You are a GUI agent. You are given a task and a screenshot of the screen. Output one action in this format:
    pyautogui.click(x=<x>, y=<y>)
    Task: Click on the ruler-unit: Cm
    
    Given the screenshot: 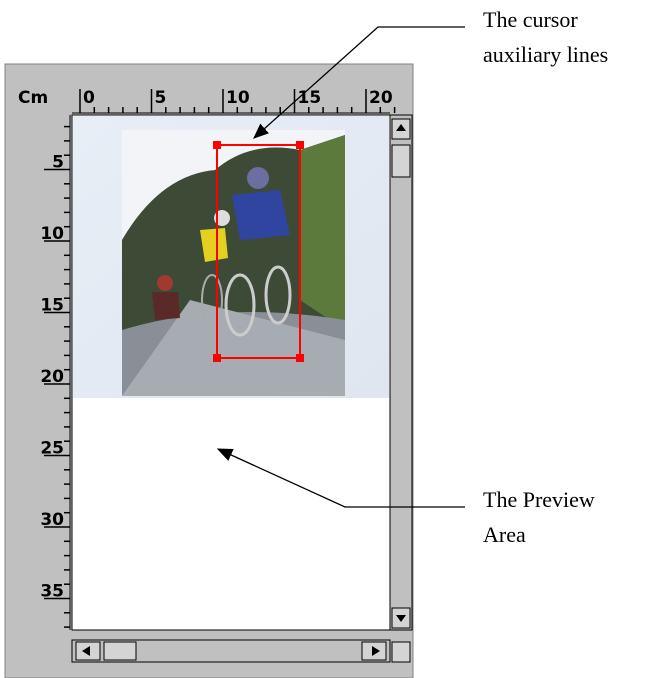 What is the action you would take?
    pyautogui.click(x=33, y=98)
    